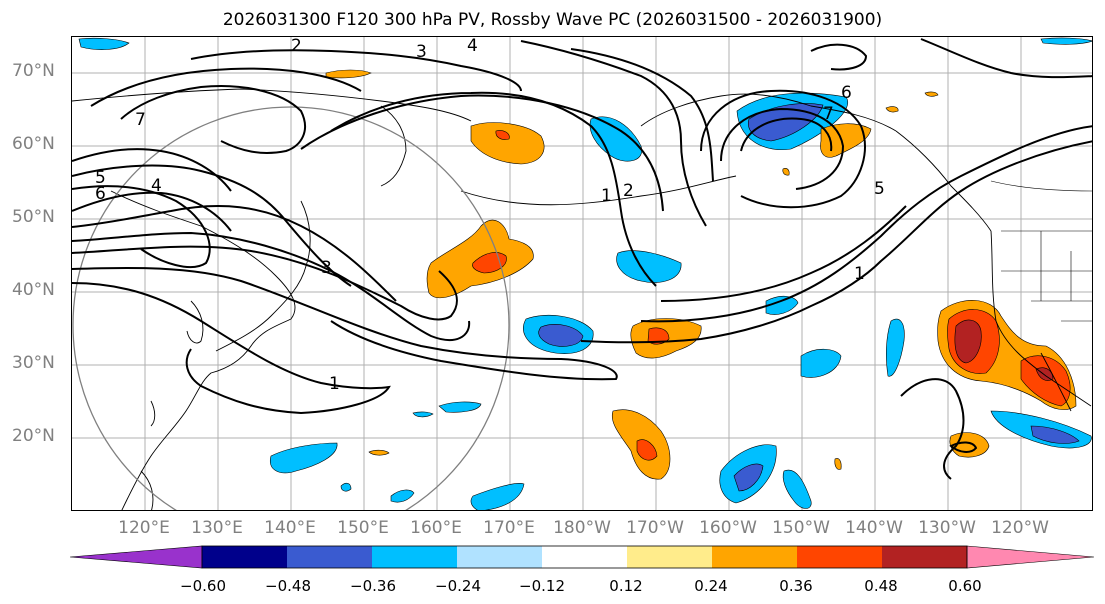  I want to click on colorbar-swatch-neg024-neg012, so click(499, 557).